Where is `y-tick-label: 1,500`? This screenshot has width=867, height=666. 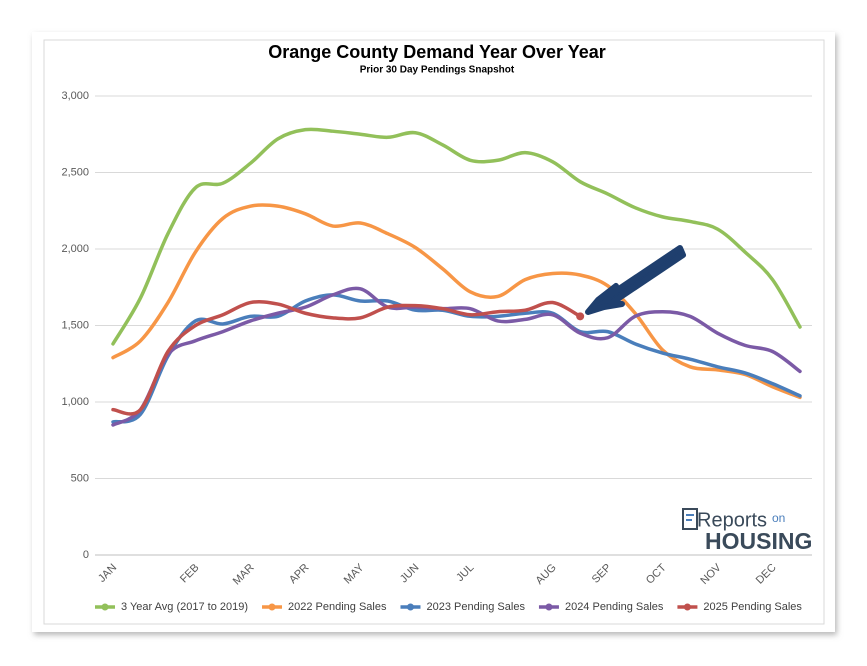
y-tick-label: 1,500 is located at coordinates (75, 325).